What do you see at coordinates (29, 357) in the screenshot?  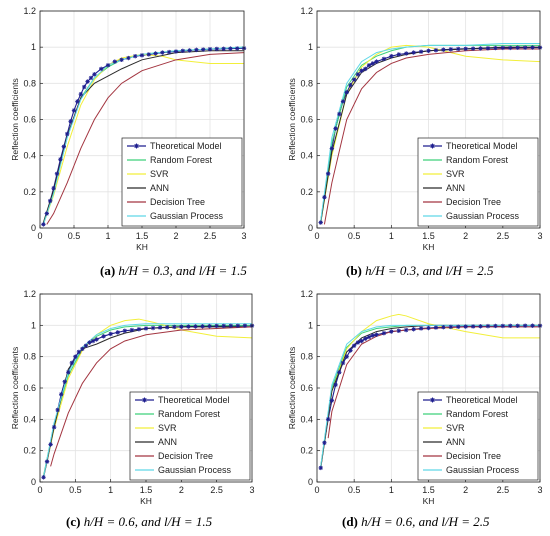 I see `y-tick-label: 0.8` at bounding box center [29, 357].